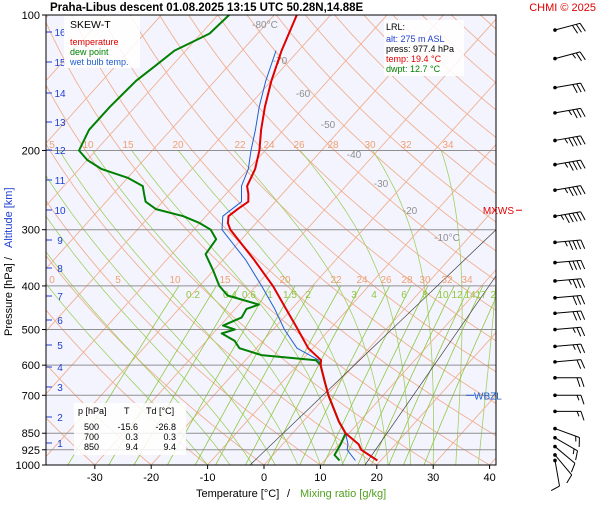 The image size is (600, 505). Describe the element at coordinates (89, 52) in the screenshot. I see `legend-dewpoint: dew point` at that location.